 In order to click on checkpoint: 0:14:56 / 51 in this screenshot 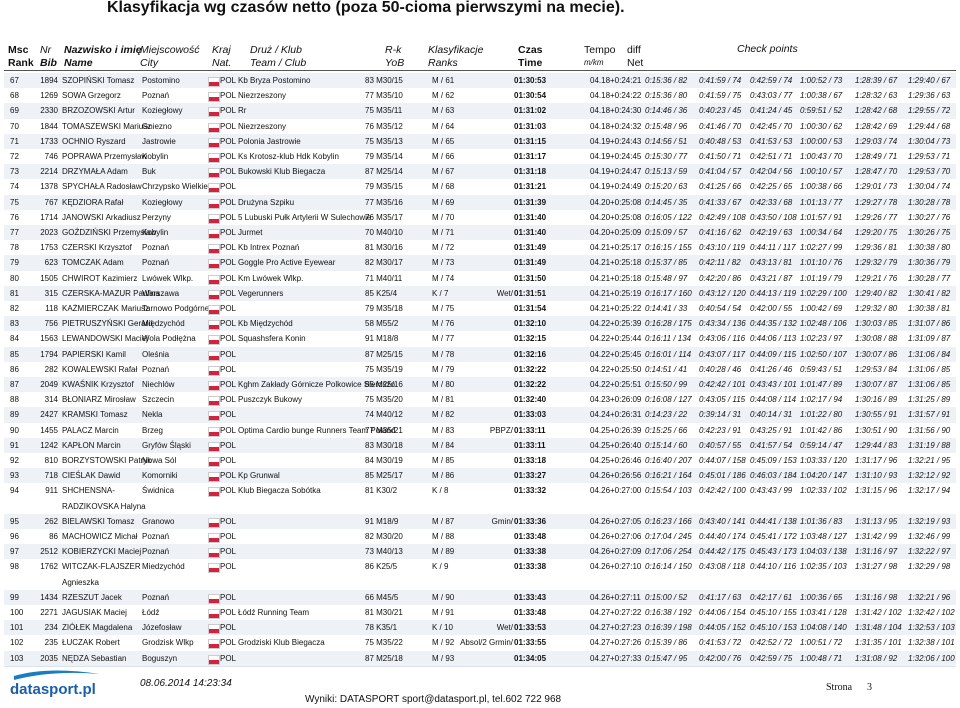, I will do `click(666, 141)`.